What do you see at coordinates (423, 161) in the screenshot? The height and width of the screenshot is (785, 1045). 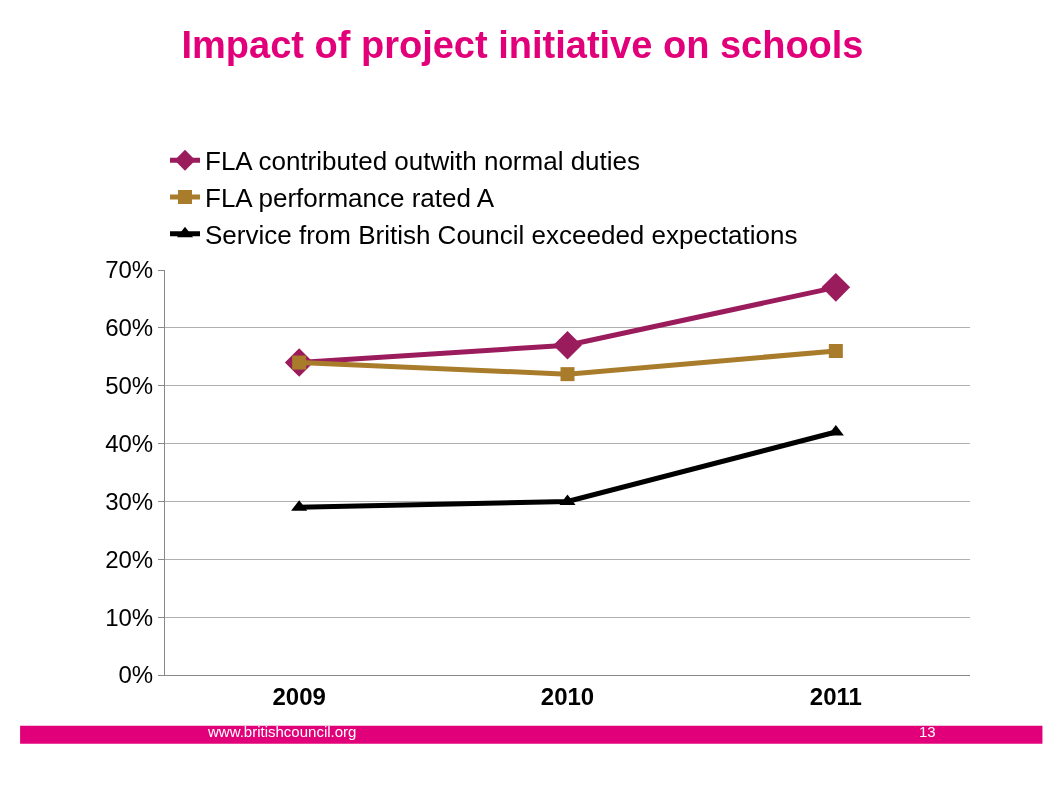 I see `legend-label: FLA contributed outwith normal duties` at bounding box center [423, 161].